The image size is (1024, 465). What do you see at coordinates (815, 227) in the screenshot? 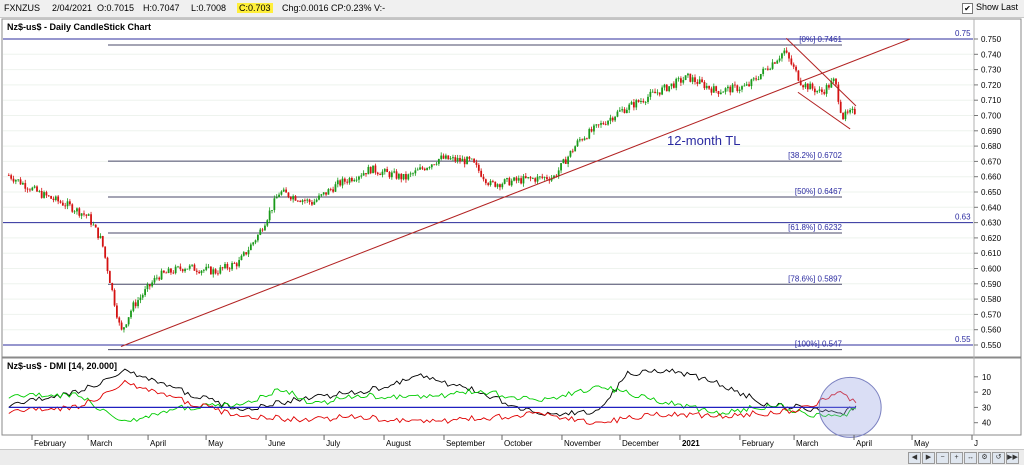
I see `fib-label: [61.8%] 0.6232` at bounding box center [815, 227].